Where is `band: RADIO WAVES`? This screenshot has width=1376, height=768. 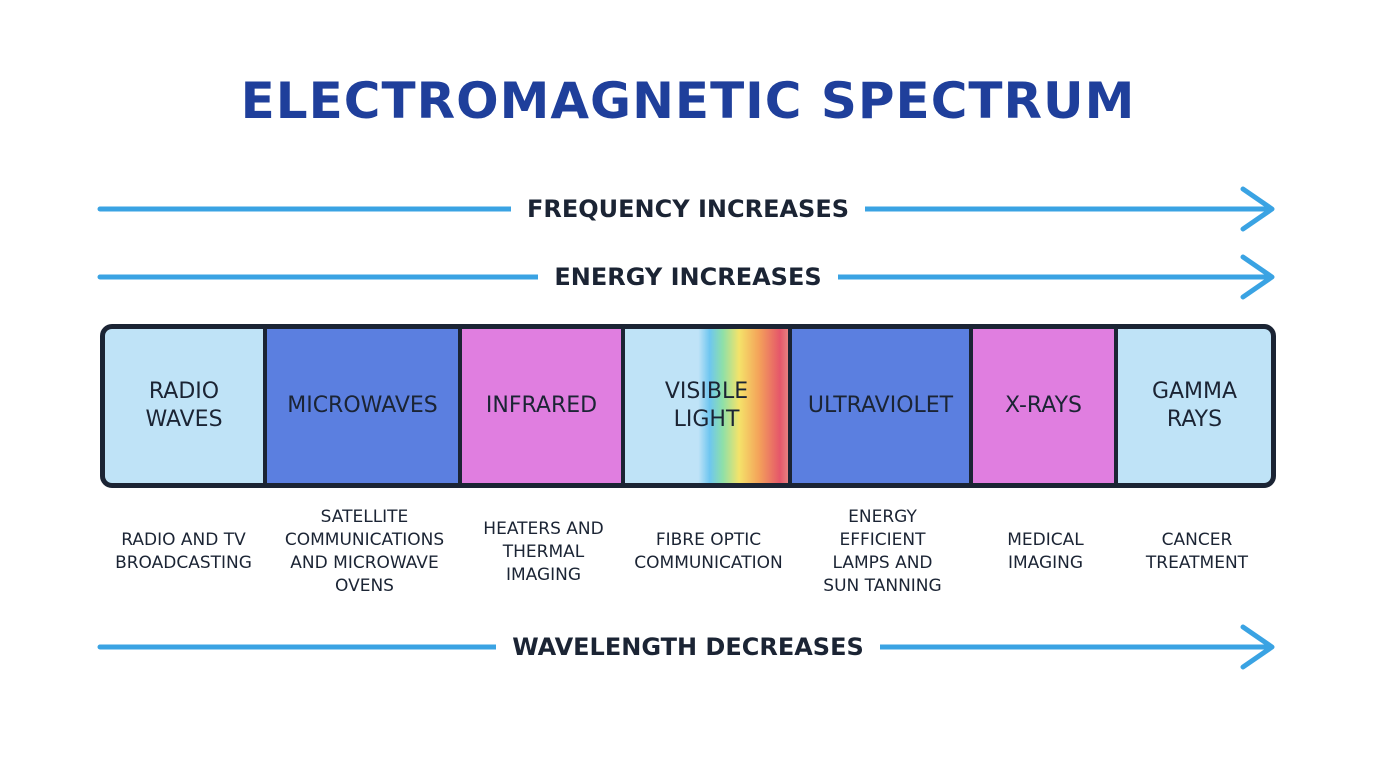
band: RADIO WAVES is located at coordinates (186, 406).